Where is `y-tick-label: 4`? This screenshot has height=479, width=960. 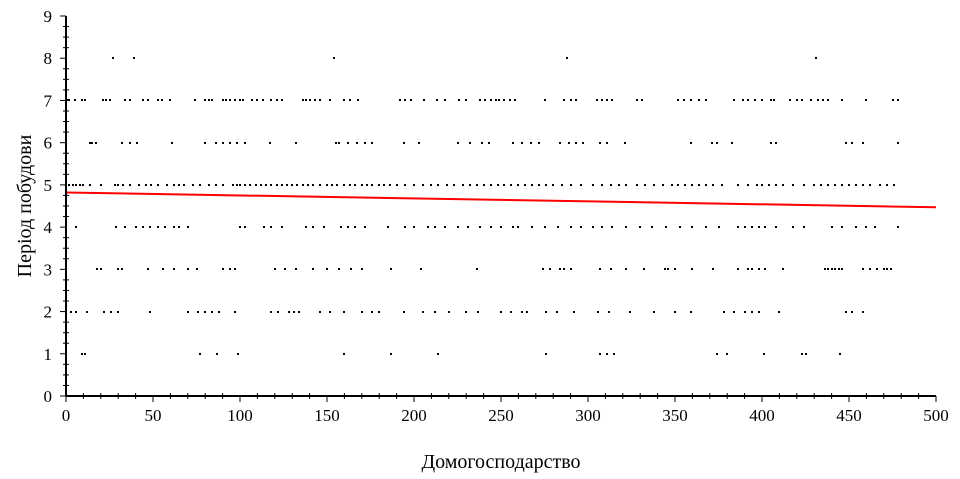 y-tick-label: 4 is located at coordinates (48, 227).